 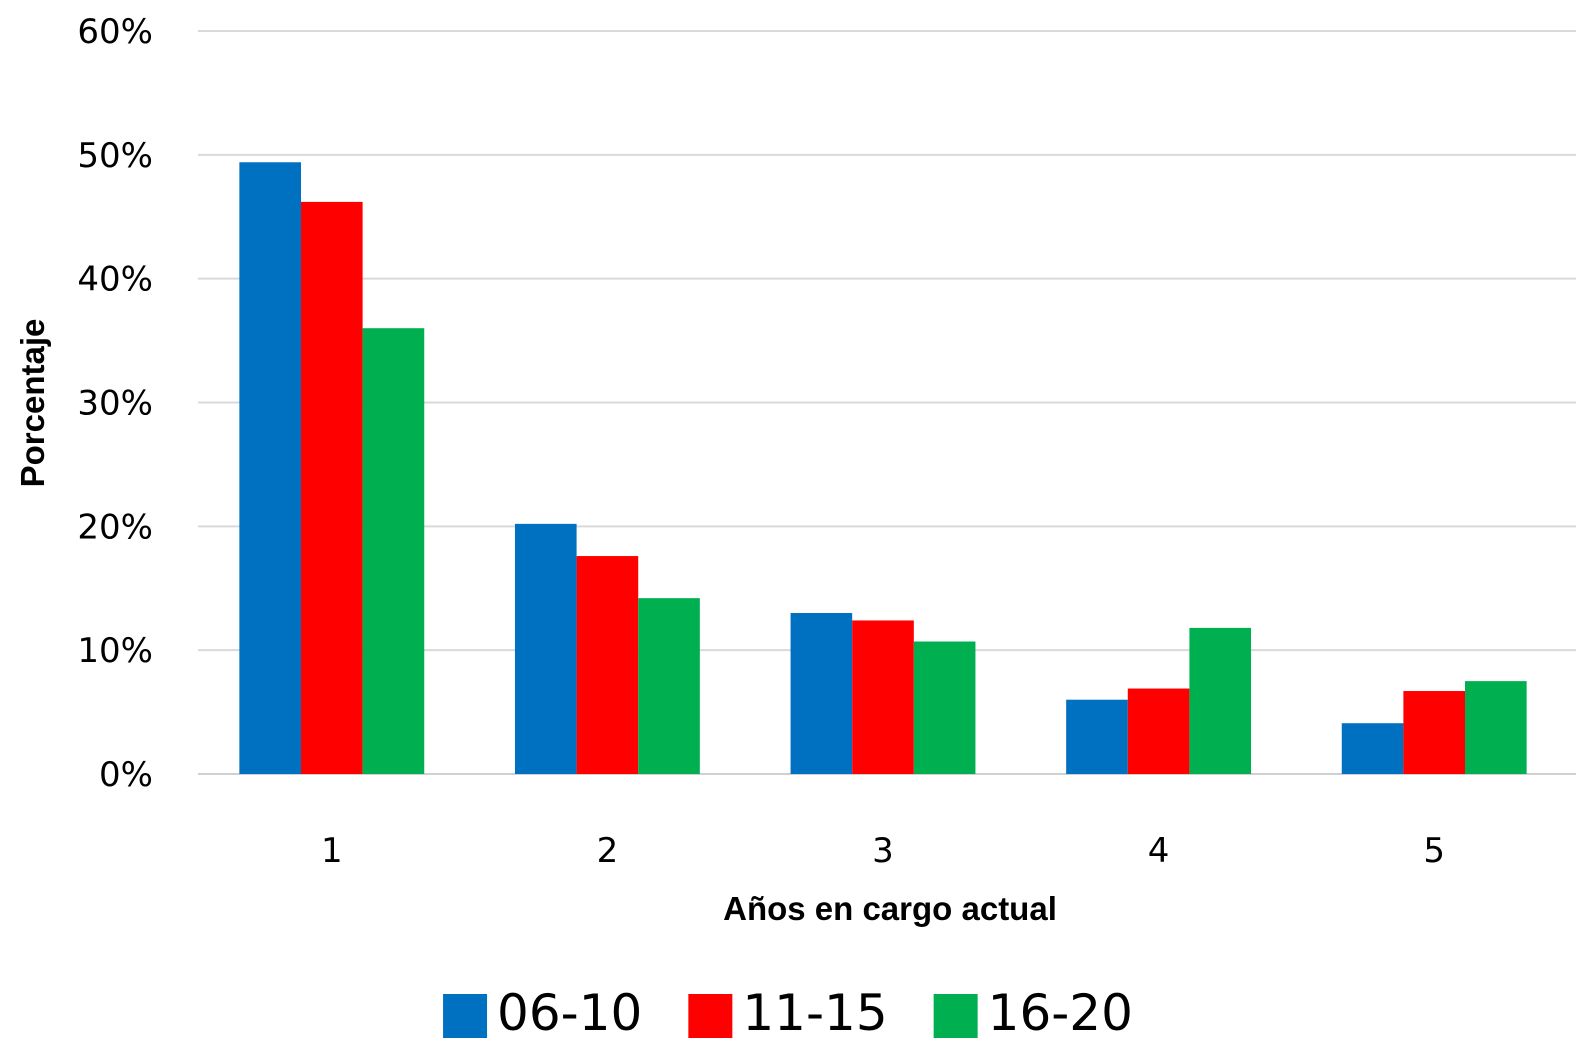 I want to click on y-tick-label: 60%, so click(x=115, y=32).